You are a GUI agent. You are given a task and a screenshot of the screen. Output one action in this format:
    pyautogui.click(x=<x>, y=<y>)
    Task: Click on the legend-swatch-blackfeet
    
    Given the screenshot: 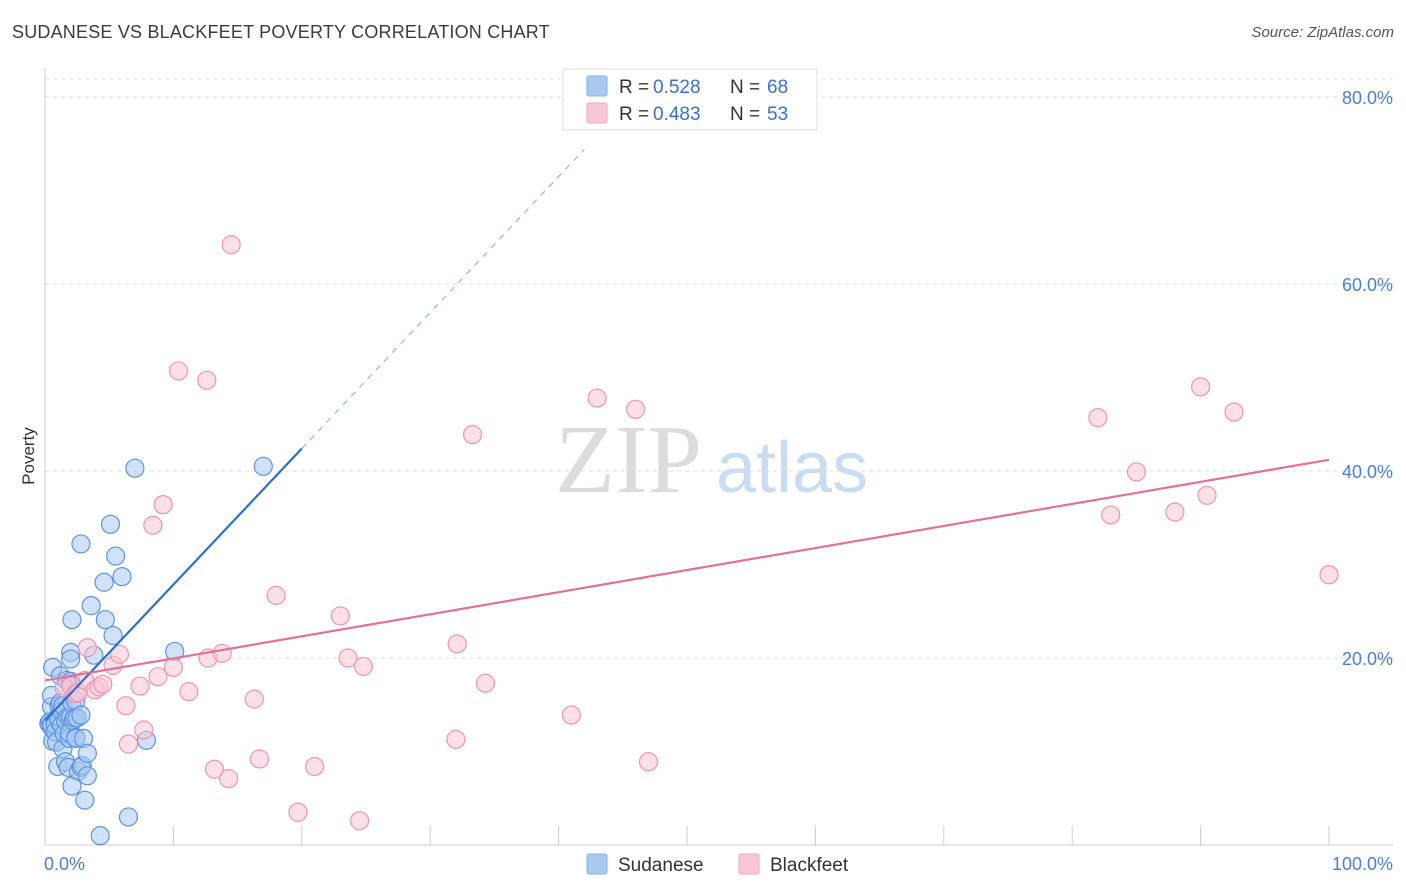 What is the action you would take?
    pyautogui.click(x=597, y=113)
    